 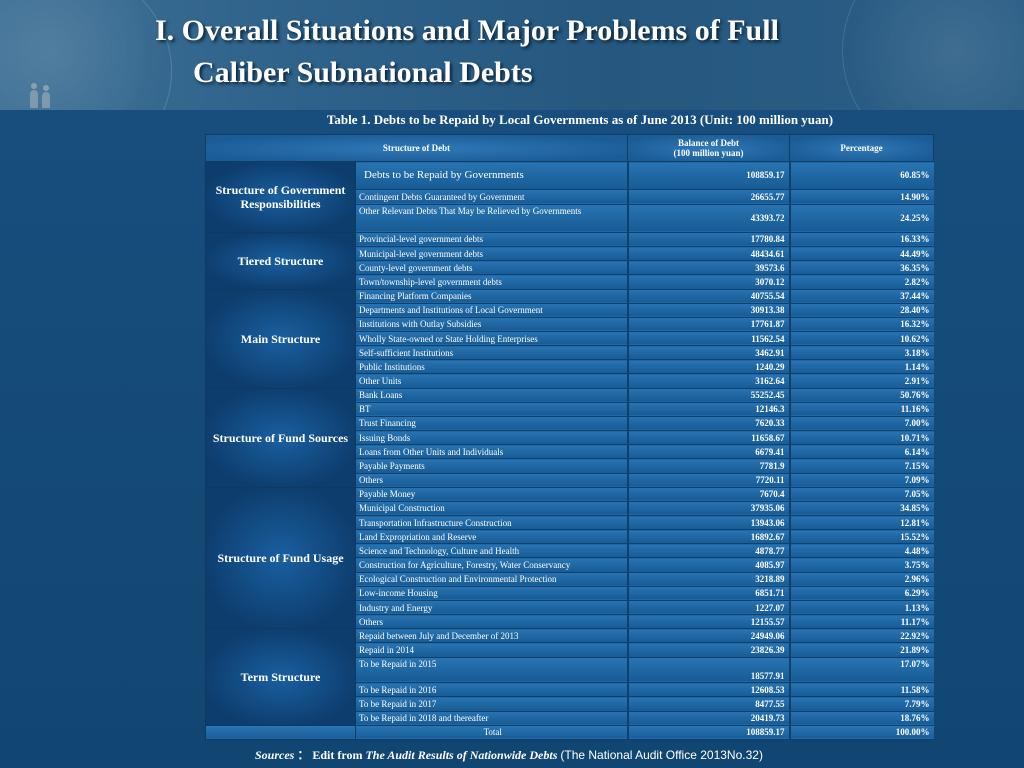 What do you see at coordinates (861, 452) in the screenshot?
I see `percentage-cell: 6.14%` at bounding box center [861, 452].